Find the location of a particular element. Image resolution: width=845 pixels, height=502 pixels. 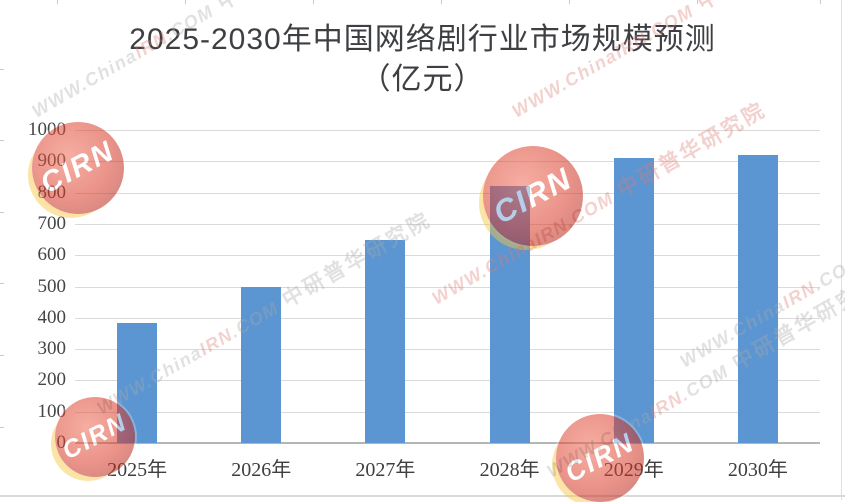

x-tick-2028年: 2028年 is located at coordinates (510, 467).